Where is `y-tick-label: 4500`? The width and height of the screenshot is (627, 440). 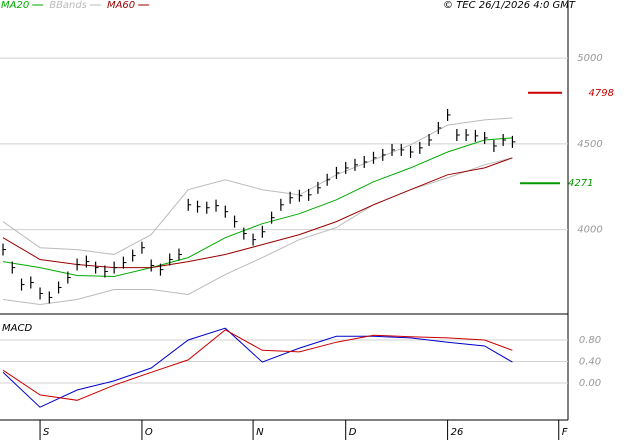 y-tick-label: 4500 is located at coordinates (589, 144).